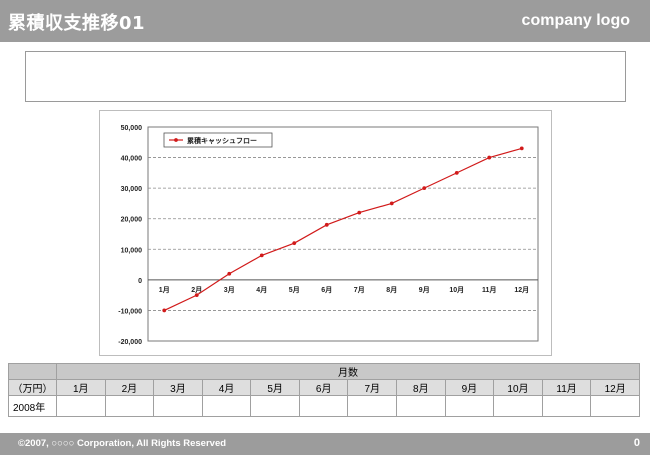  I want to click on x-tick-label: 9月, so click(424, 290).